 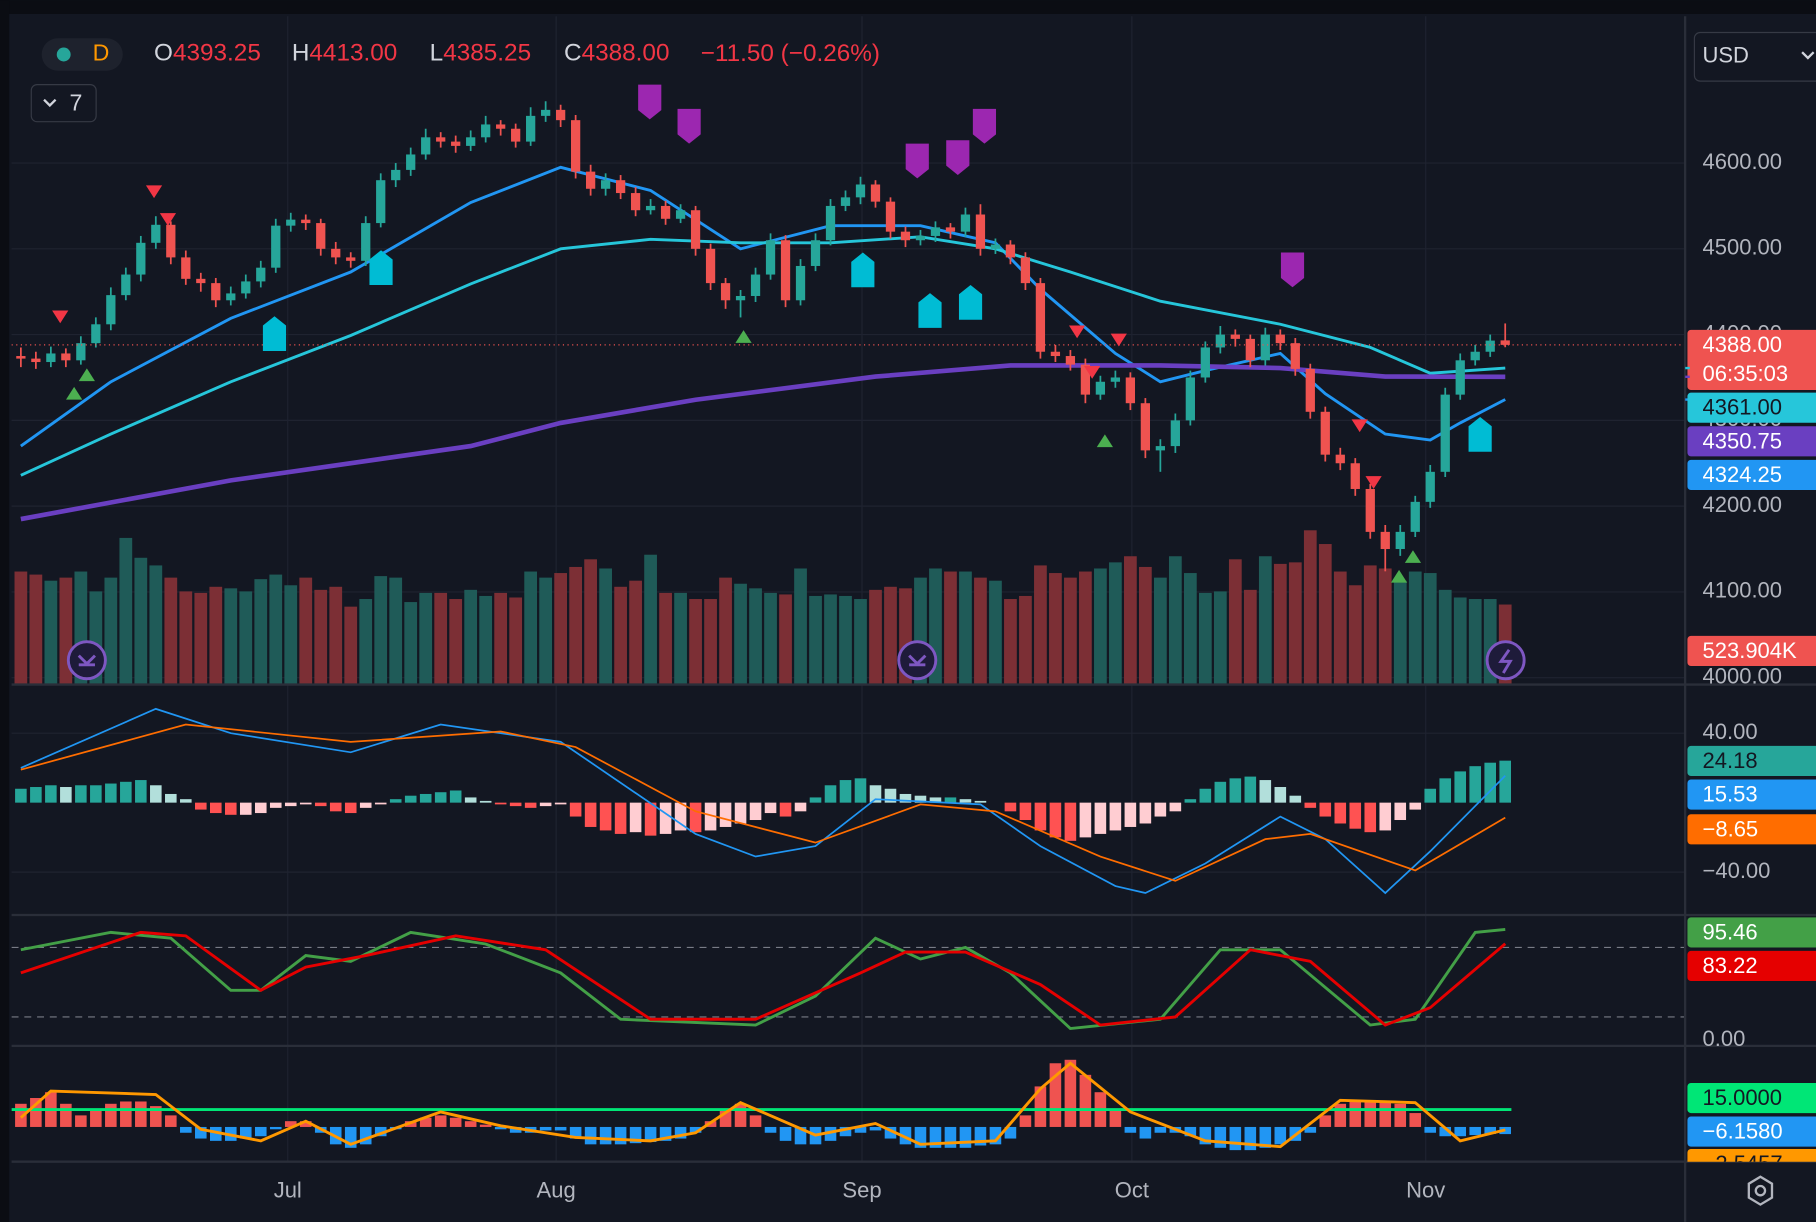 What do you see at coordinates (1743, 247) in the screenshot?
I see `y-tick-label: 4500.00` at bounding box center [1743, 247].